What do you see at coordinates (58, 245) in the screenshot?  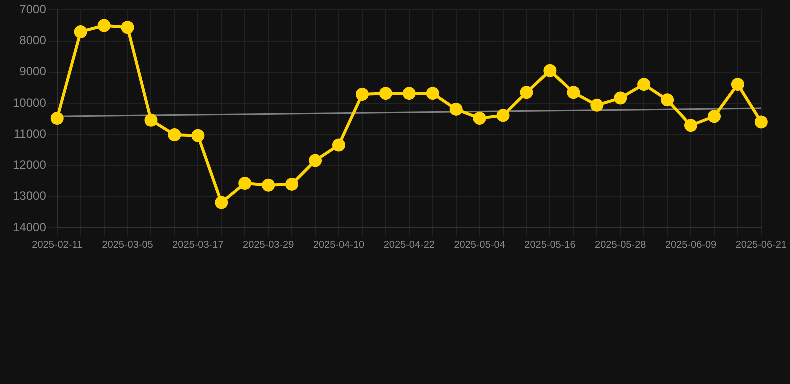 I see `x-tick-label: 2025-02-11` at bounding box center [58, 245].